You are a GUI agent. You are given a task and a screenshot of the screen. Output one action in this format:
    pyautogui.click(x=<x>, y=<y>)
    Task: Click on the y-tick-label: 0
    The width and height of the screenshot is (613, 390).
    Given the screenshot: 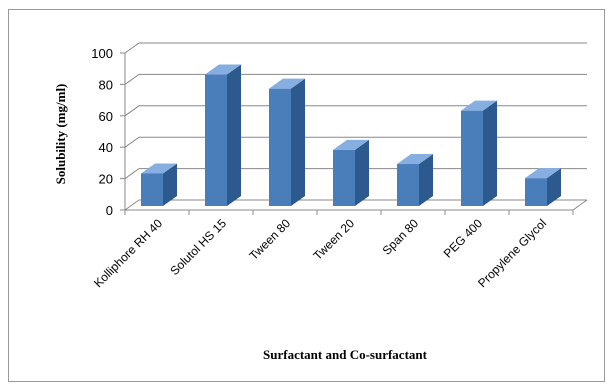 What is the action you would take?
    pyautogui.click(x=109, y=210)
    